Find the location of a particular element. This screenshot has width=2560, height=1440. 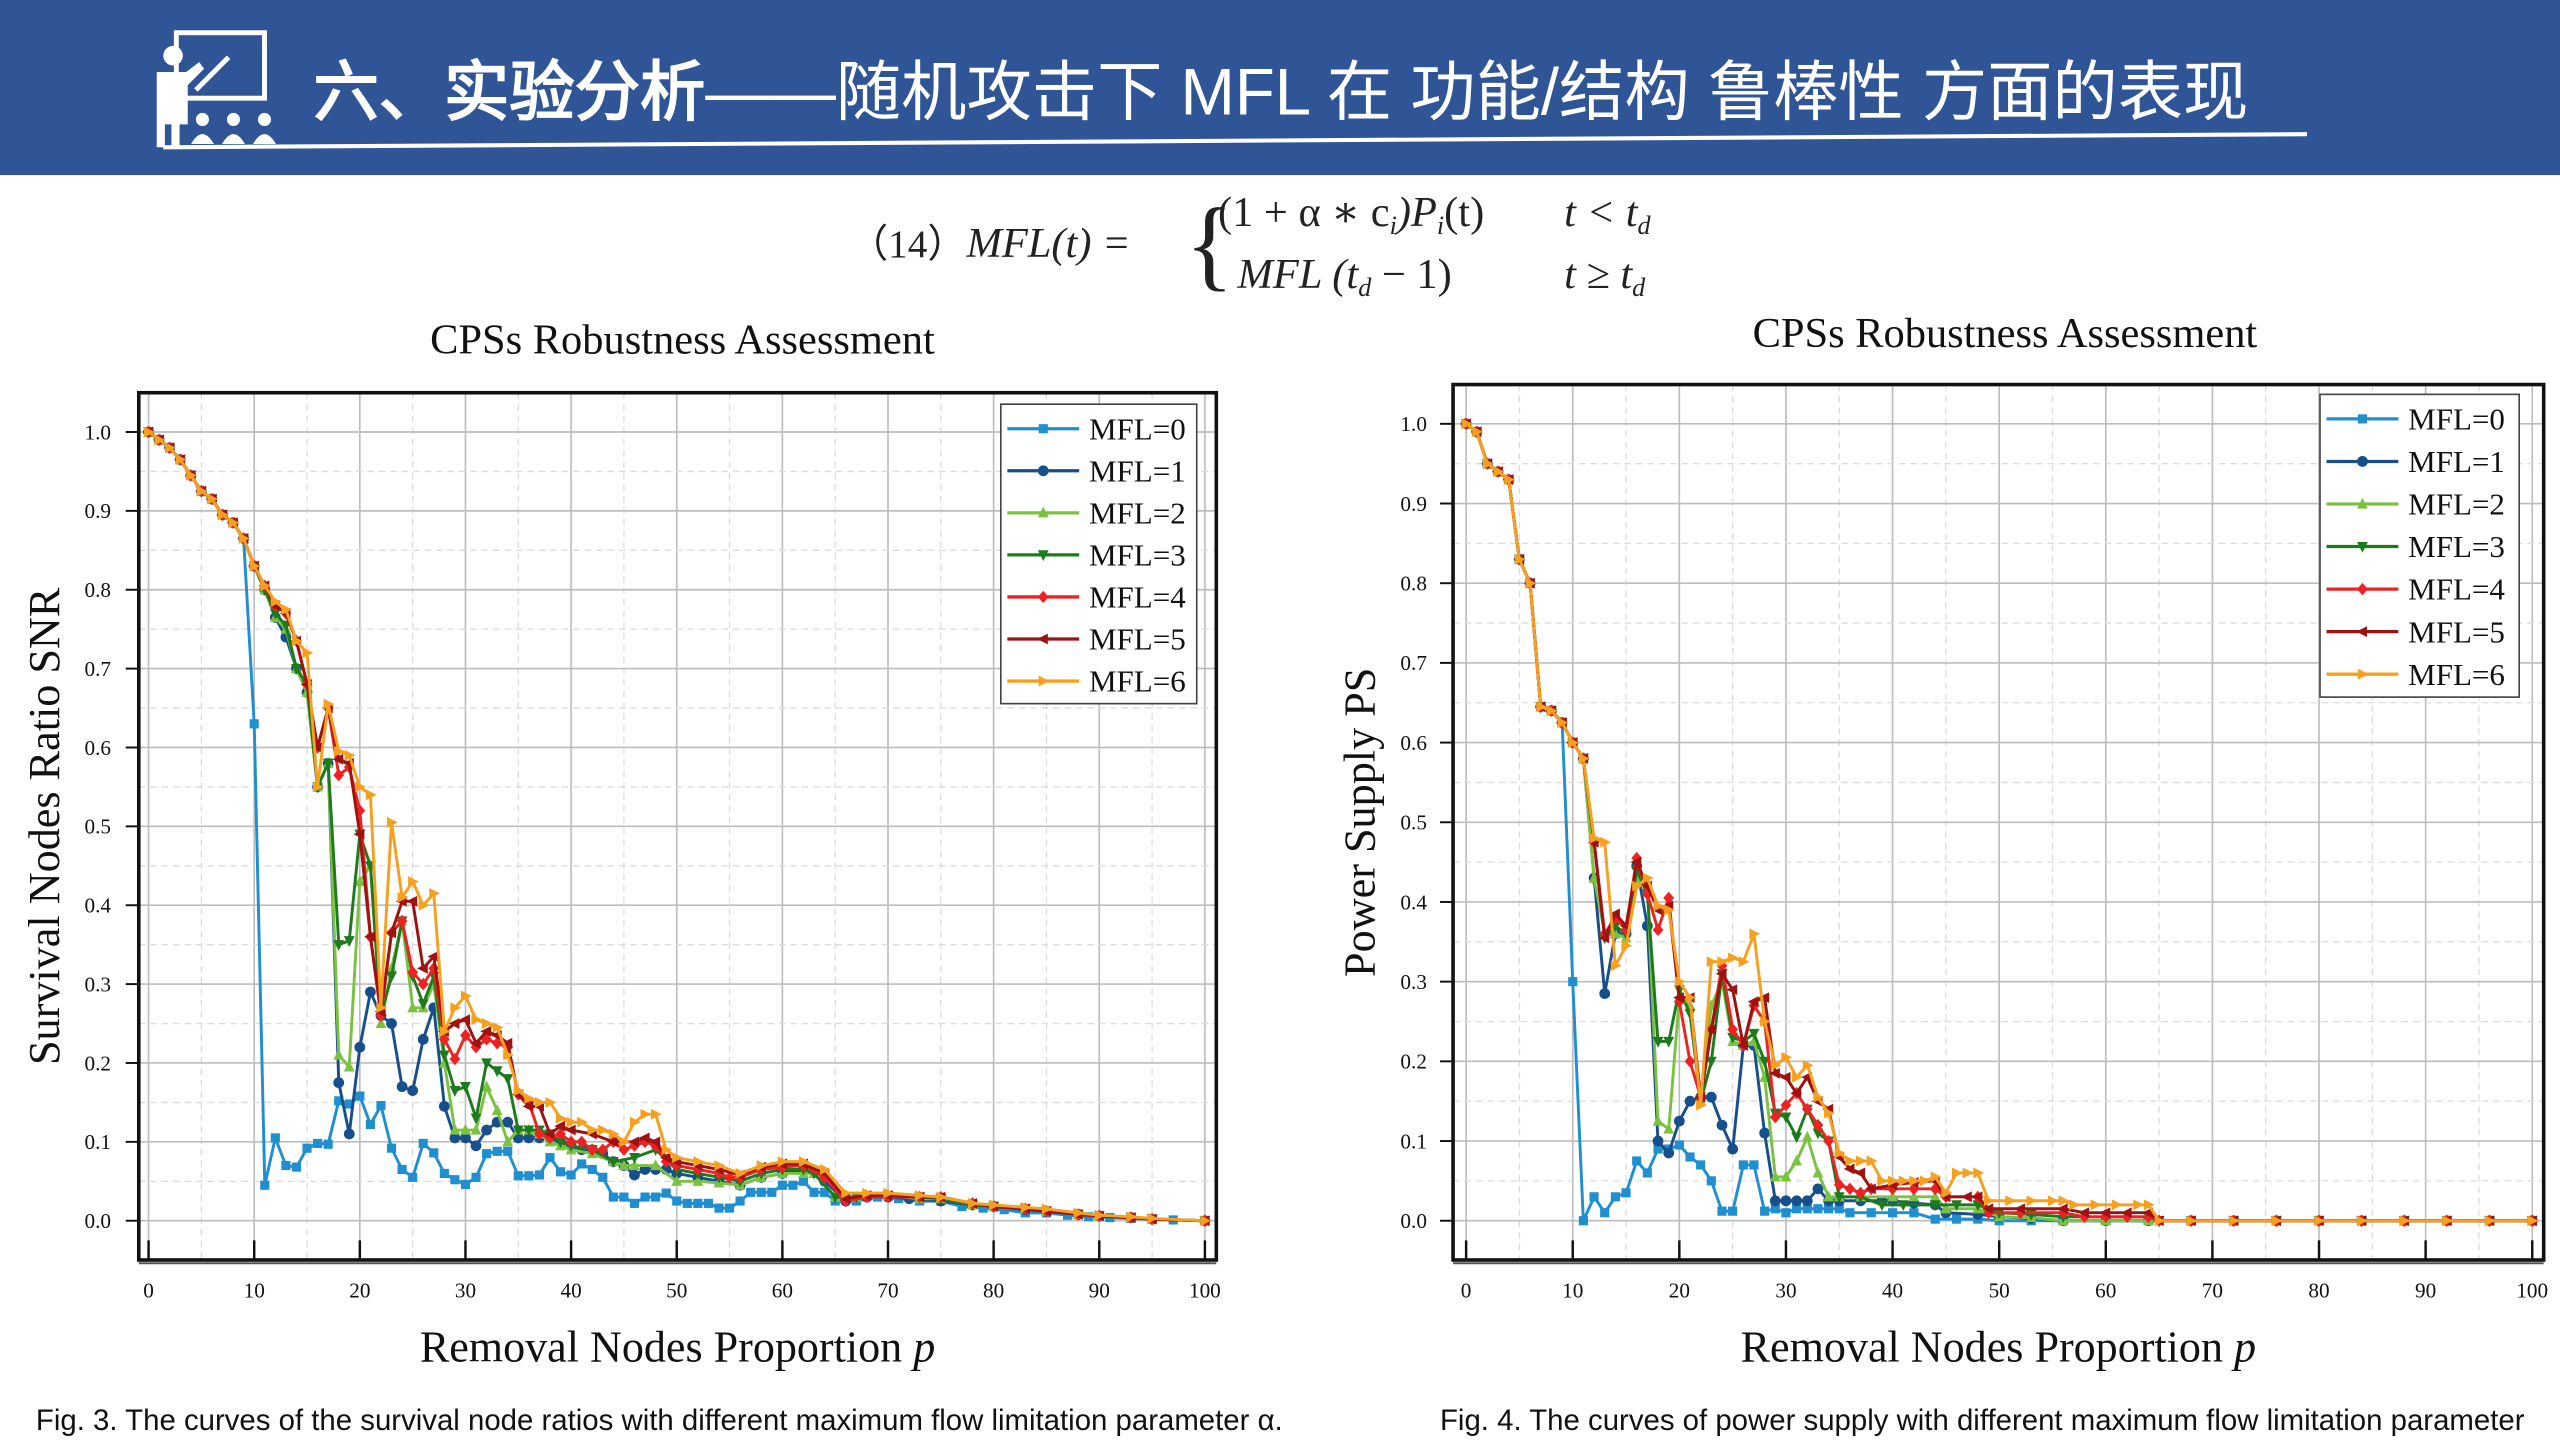

y-tick-label: 0.8 is located at coordinates (98, 590).